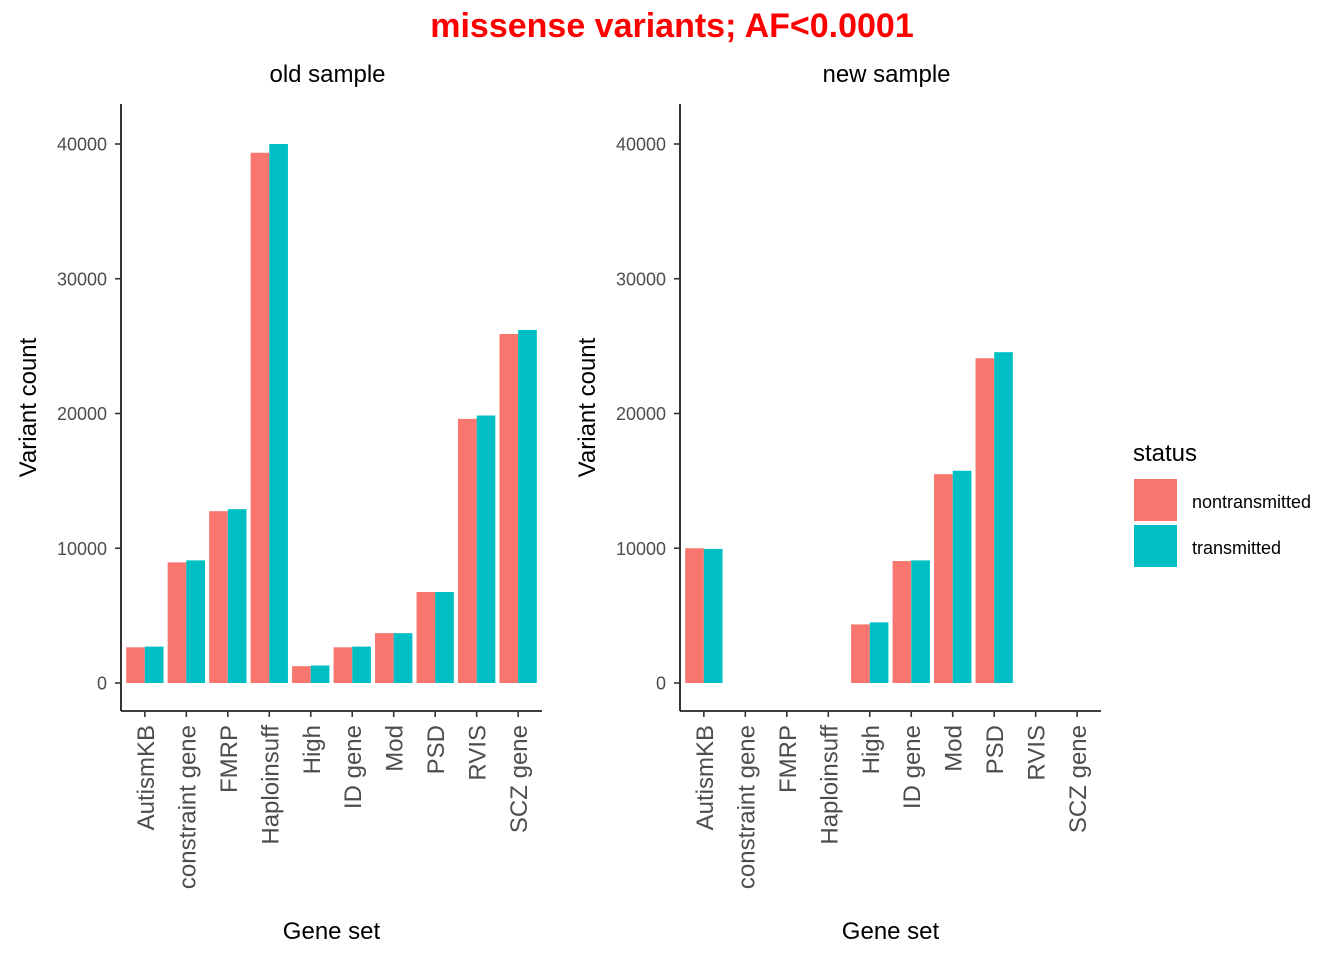 This screenshot has height=965, width=1344. What do you see at coordinates (486, 549) in the screenshot?
I see `bar-rvis-transmitted` at bounding box center [486, 549].